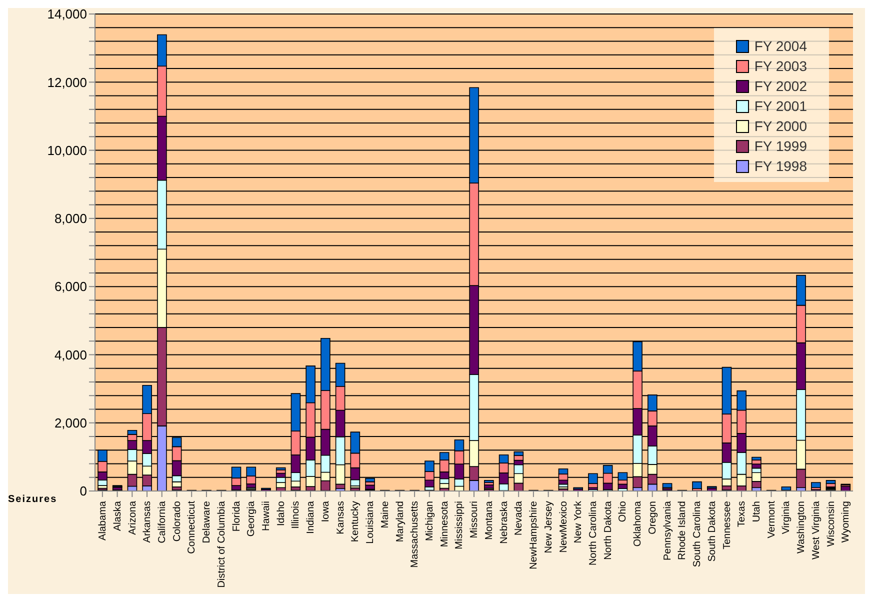 This screenshot has width=873, height=602. Describe the element at coordinates (652, 517) in the screenshot. I see `x-tick-label: Oregon` at that location.